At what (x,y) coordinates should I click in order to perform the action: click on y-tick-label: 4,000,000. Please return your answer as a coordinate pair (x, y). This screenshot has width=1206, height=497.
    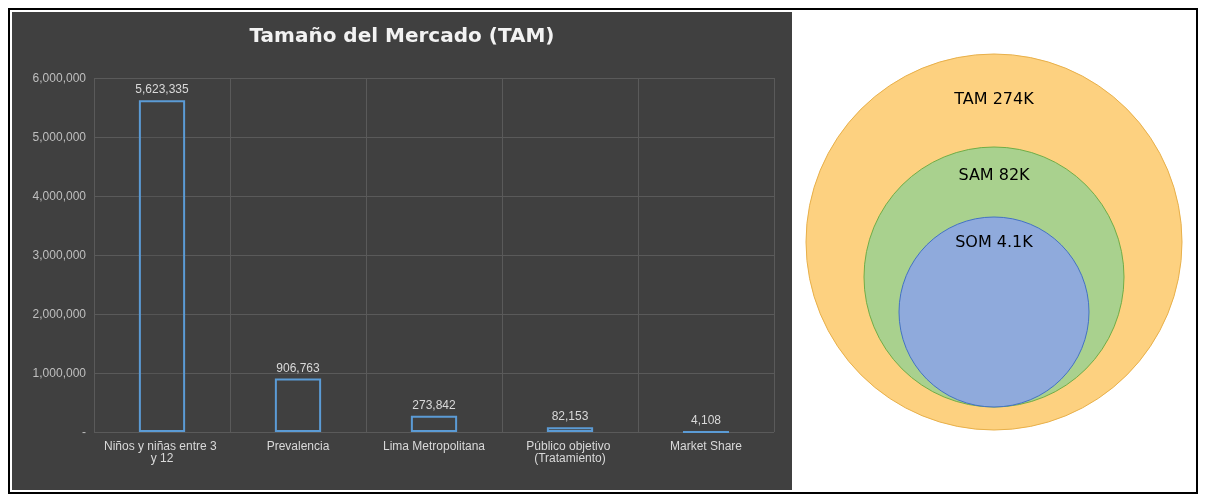
    Looking at the image, I should click on (59, 196).